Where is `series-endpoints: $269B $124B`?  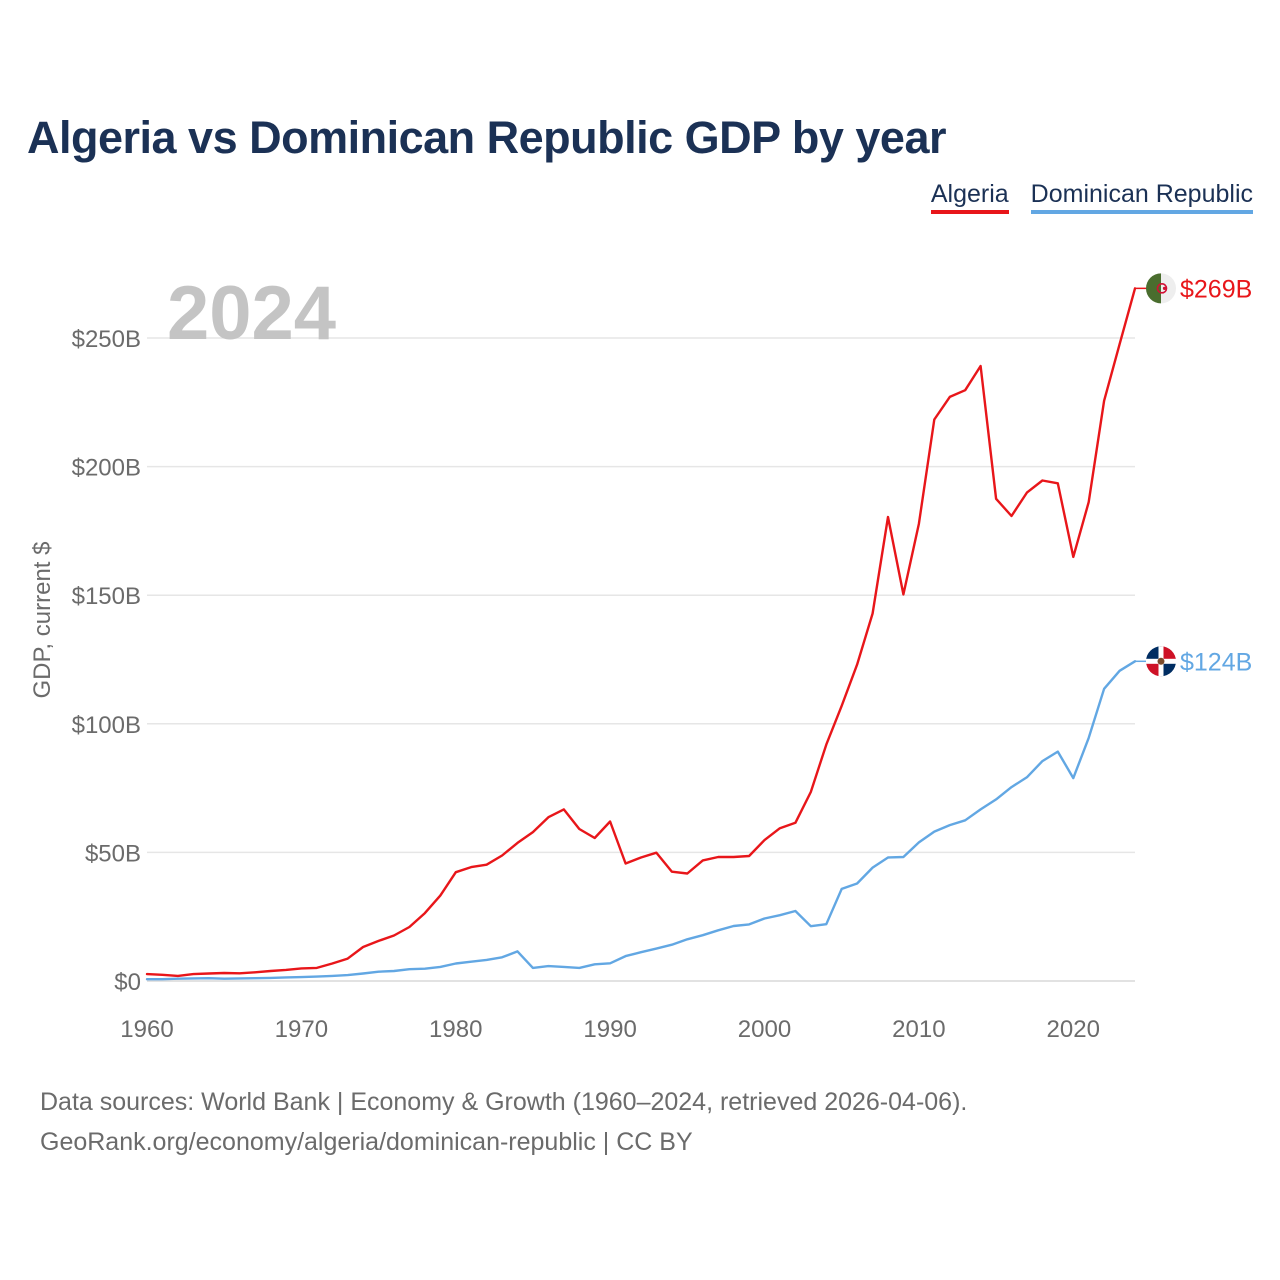
series-endpoints: $269B $124B is located at coordinates (1193, 475).